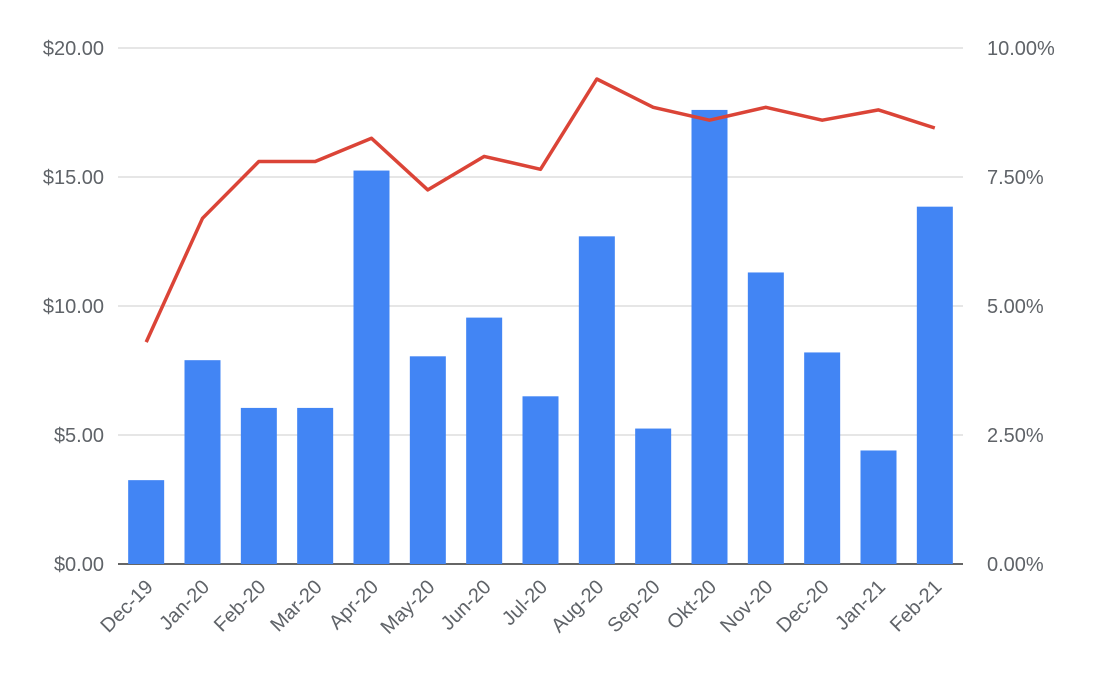 This screenshot has width=1096, height=676. I want to click on y2-tick-label: 0.00%, so click(1015, 565).